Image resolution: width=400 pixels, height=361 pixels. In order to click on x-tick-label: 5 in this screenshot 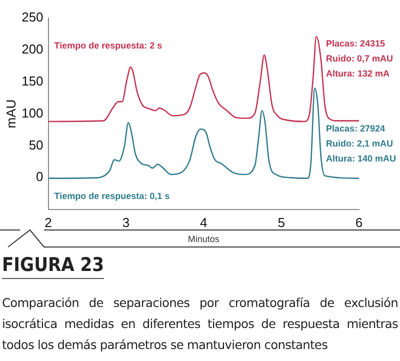, I will do `click(281, 222)`.